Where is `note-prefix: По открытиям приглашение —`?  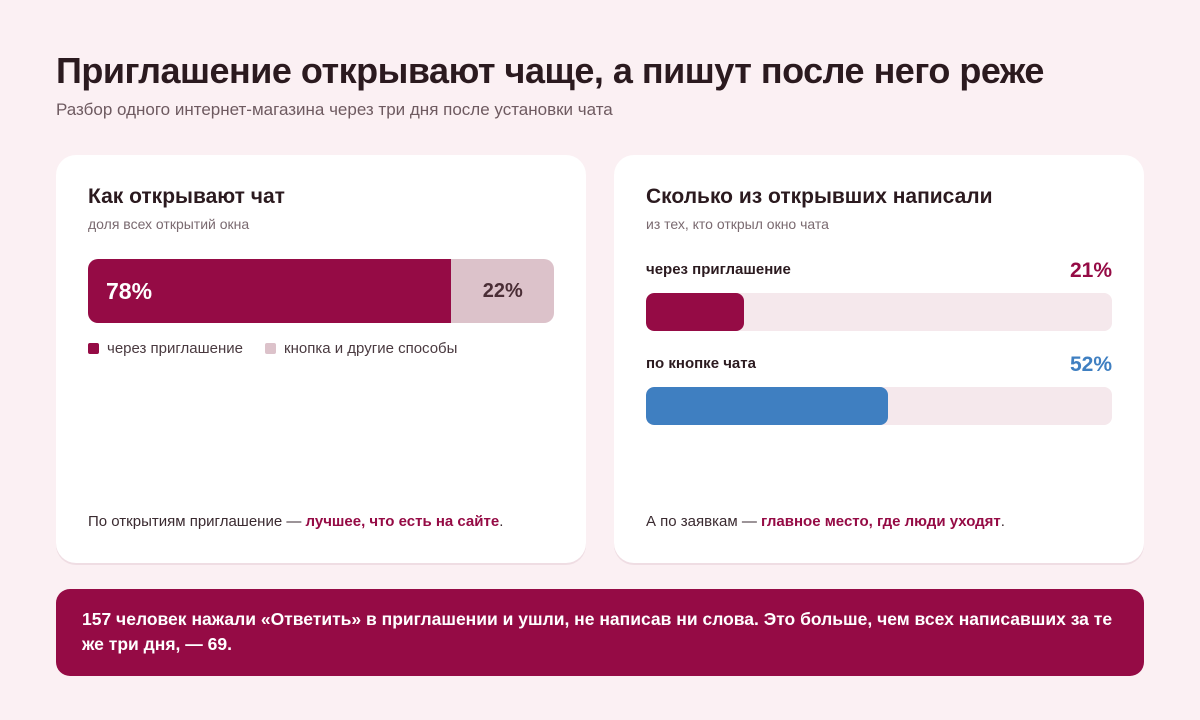
note-prefix: По открытиям приглашение — is located at coordinates (195, 521).